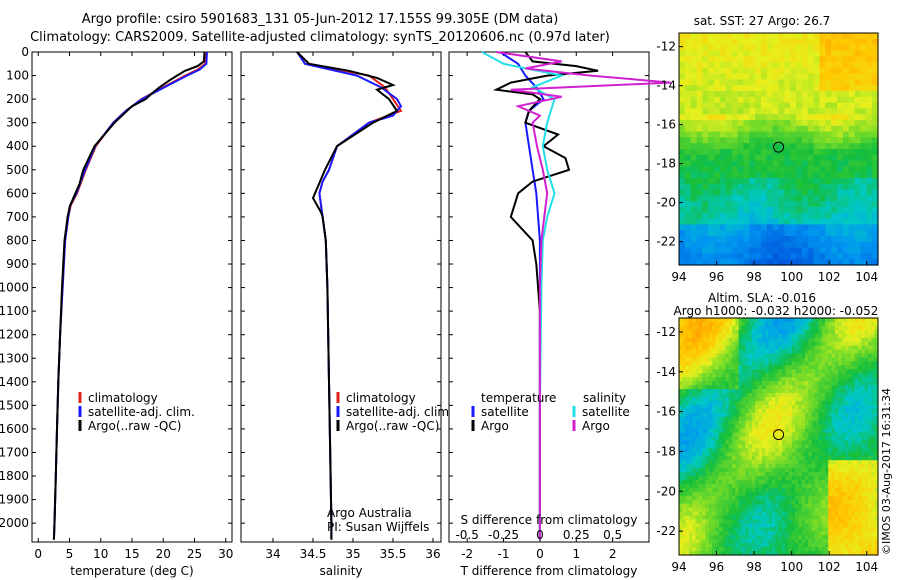 The height and width of the screenshot is (580, 900). Describe the element at coordinates (716, 567) in the screenshot. I see `sla-xtick-label-96: 96` at that location.